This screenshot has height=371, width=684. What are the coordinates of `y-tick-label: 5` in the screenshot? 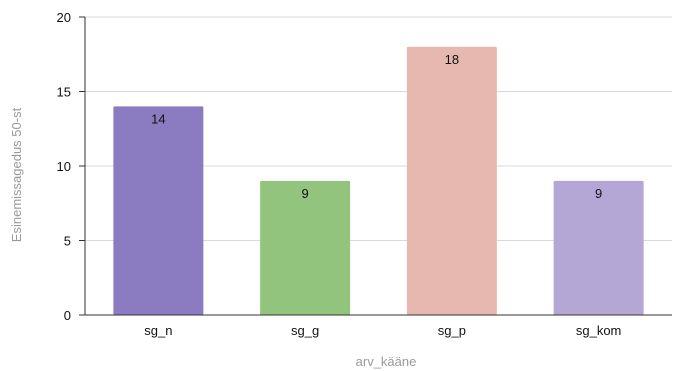 It's located at (67, 241).